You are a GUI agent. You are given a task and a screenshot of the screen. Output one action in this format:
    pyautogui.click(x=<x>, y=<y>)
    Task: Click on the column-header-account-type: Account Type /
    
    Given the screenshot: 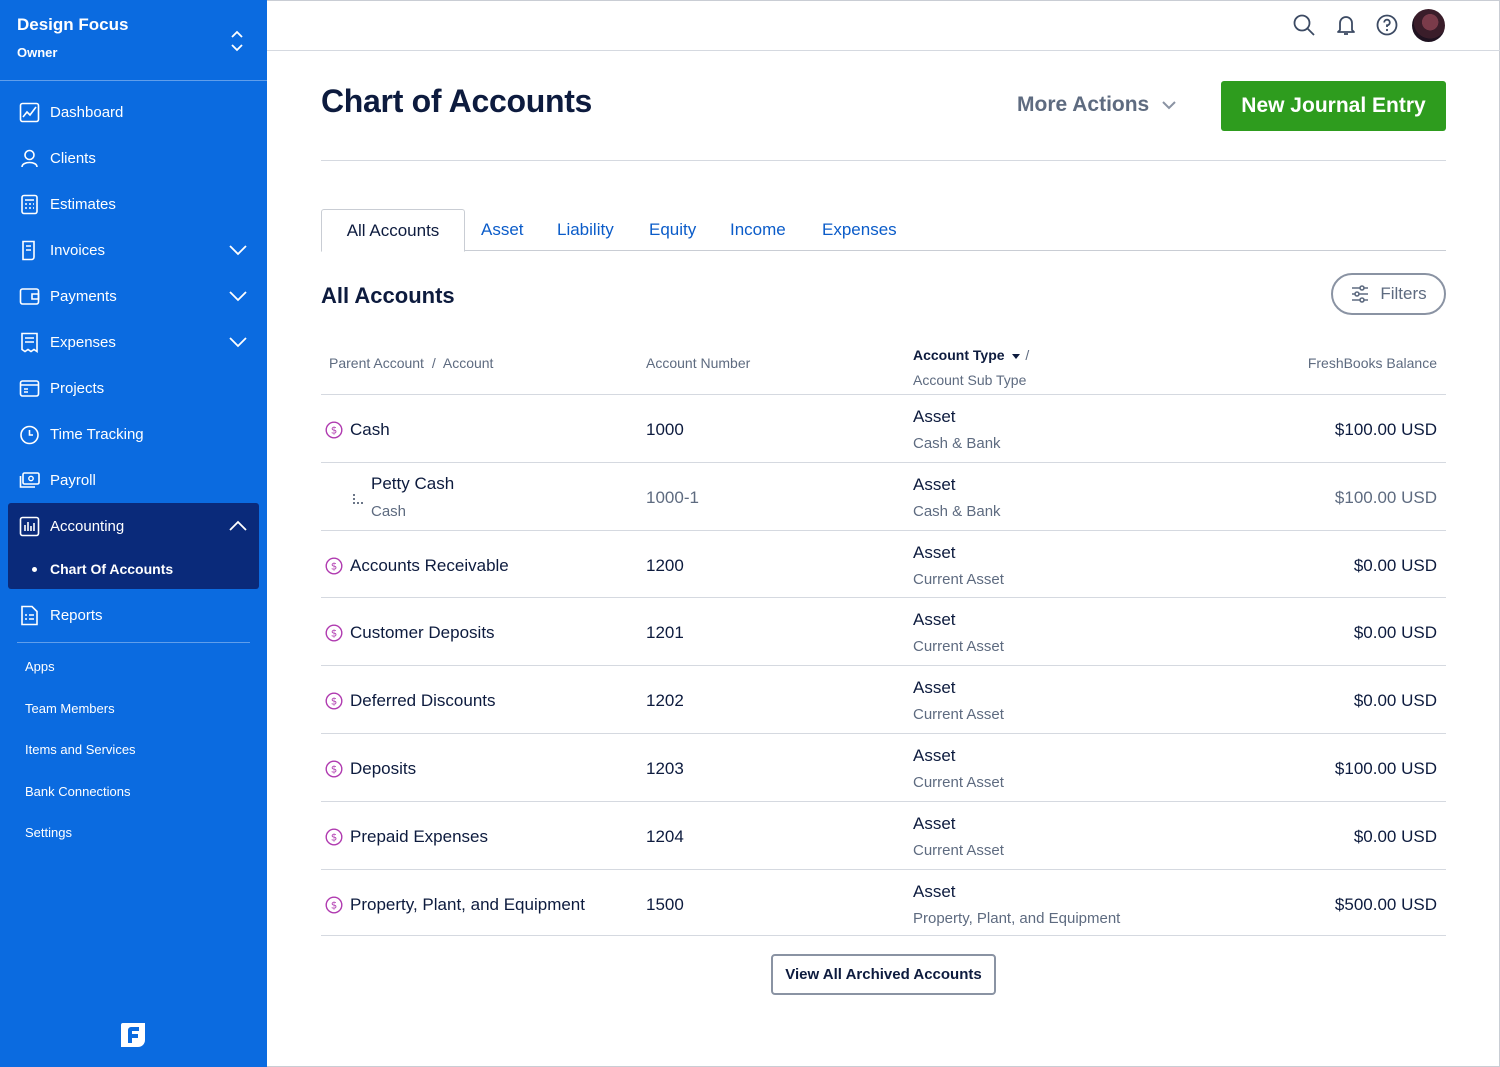 What is the action you would take?
    pyautogui.click(x=971, y=355)
    